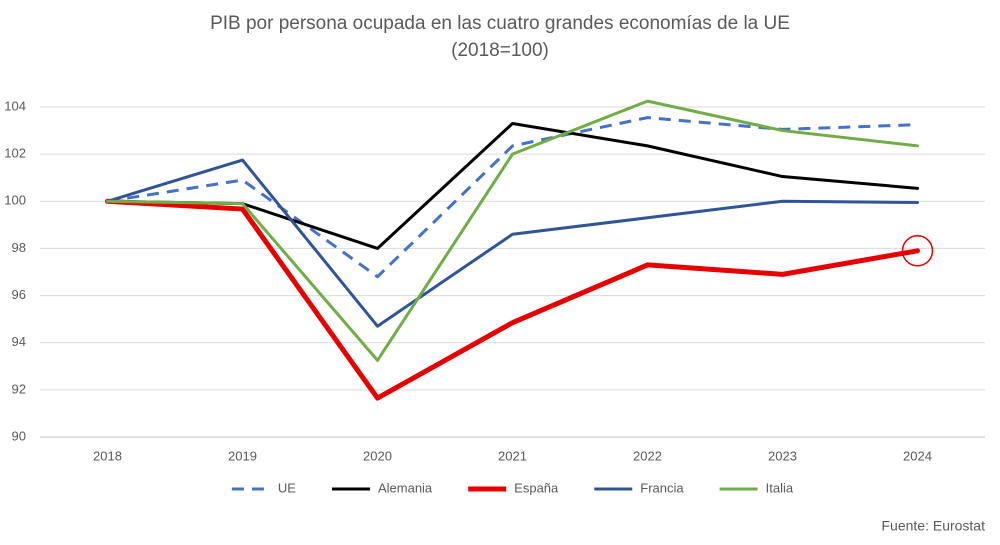 This screenshot has height=545, width=1000. I want to click on x-tick-label: 2020, so click(377, 455).